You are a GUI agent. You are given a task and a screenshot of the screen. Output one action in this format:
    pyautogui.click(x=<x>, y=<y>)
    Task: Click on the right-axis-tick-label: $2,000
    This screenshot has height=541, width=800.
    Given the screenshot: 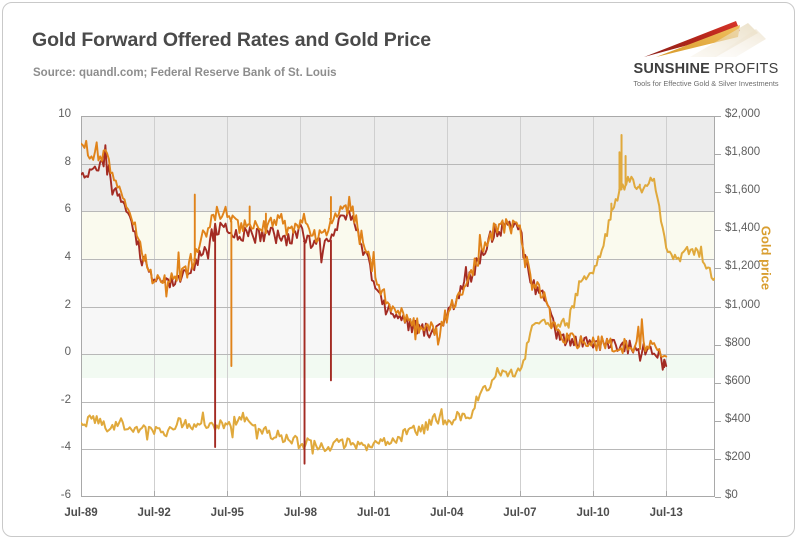 What is the action you would take?
    pyautogui.click(x=743, y=114)
    